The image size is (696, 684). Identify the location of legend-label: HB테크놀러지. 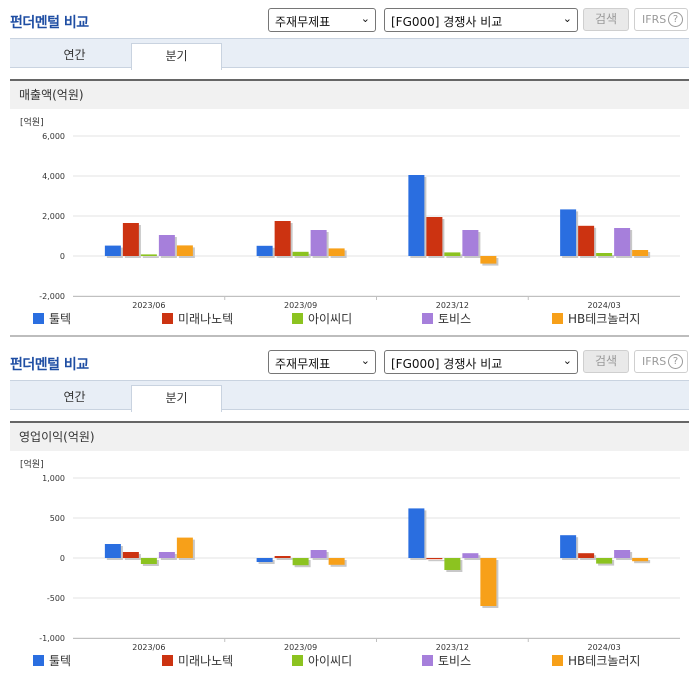
(604, 661).